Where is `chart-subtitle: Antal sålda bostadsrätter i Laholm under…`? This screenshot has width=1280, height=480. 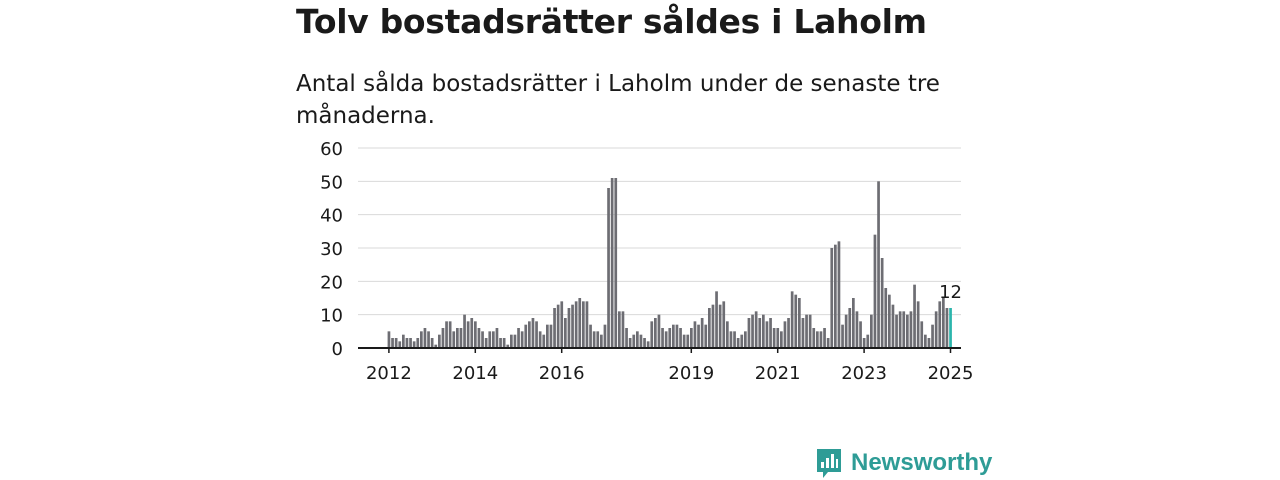 chart-subtitle: Antal sålda bostadsrätter i Laholm under… is located at coordinates (618, 100).